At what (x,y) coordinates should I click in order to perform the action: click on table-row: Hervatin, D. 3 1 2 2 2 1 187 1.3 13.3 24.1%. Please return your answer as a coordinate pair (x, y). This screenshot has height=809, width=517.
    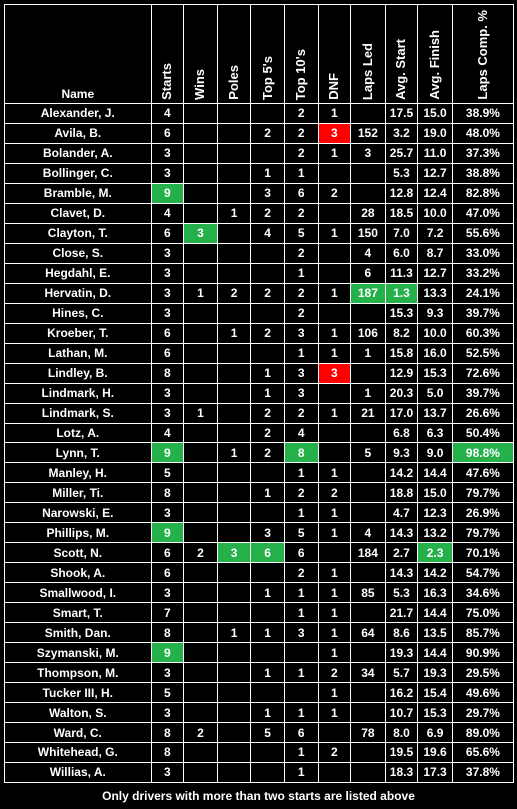
    Looking at the image, I should click on (259, 293).